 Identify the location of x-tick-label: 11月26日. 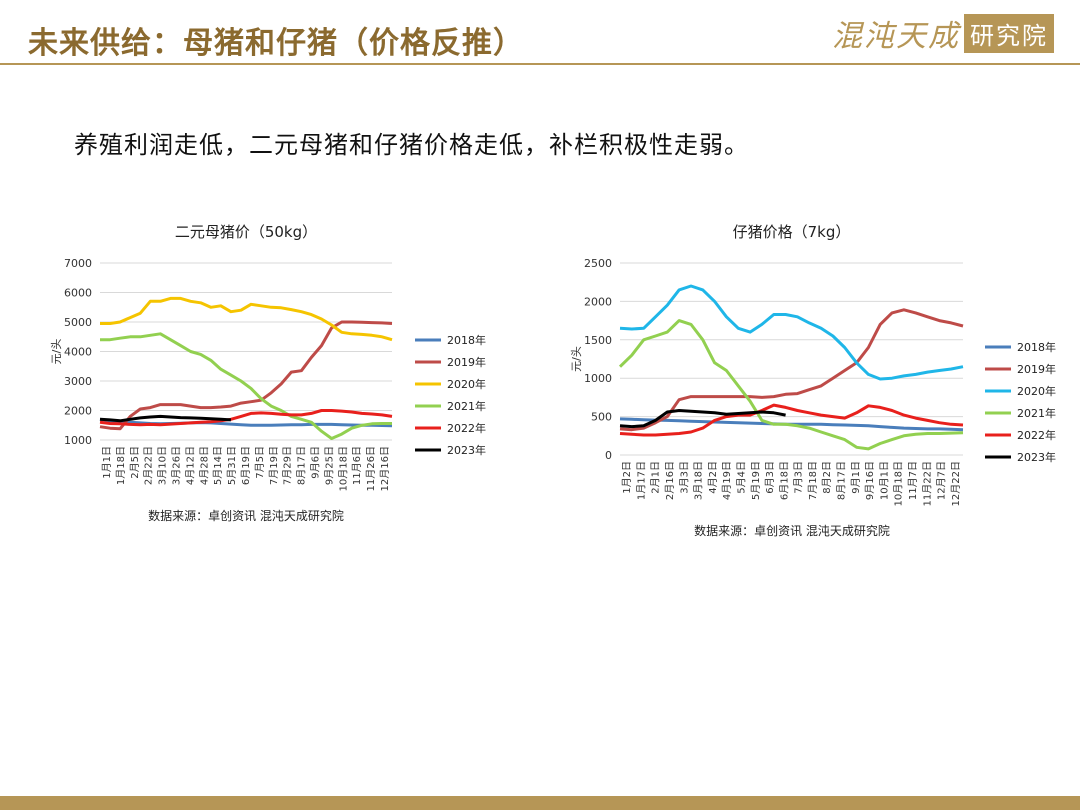
(371, 468).